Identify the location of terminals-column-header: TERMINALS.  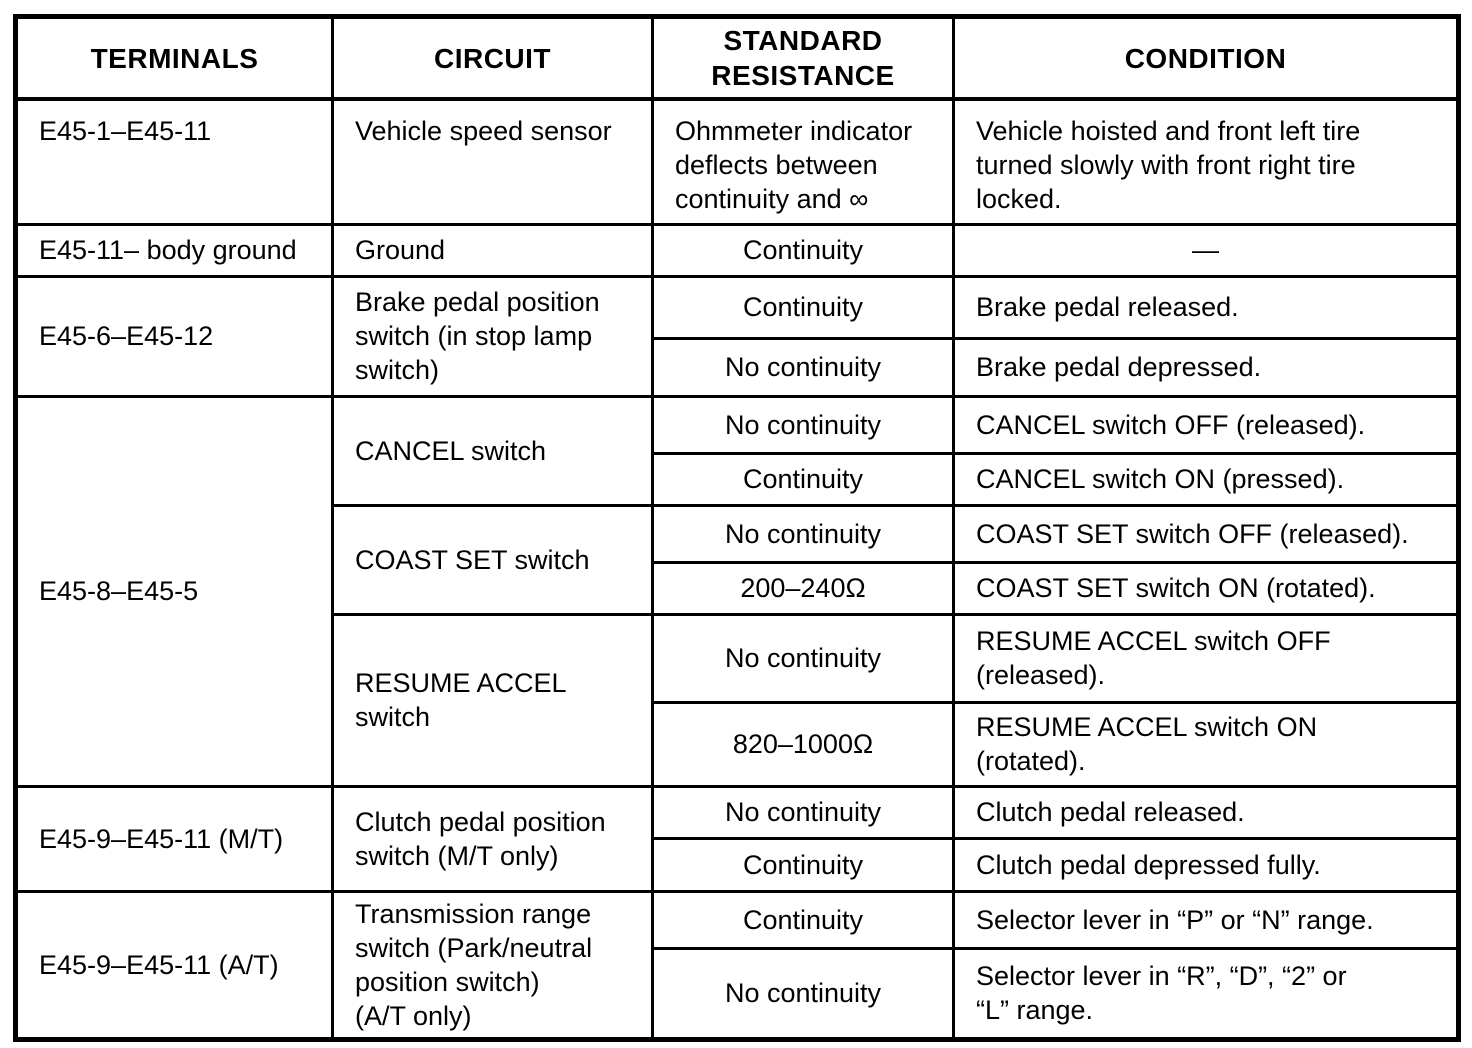
(174, 58).